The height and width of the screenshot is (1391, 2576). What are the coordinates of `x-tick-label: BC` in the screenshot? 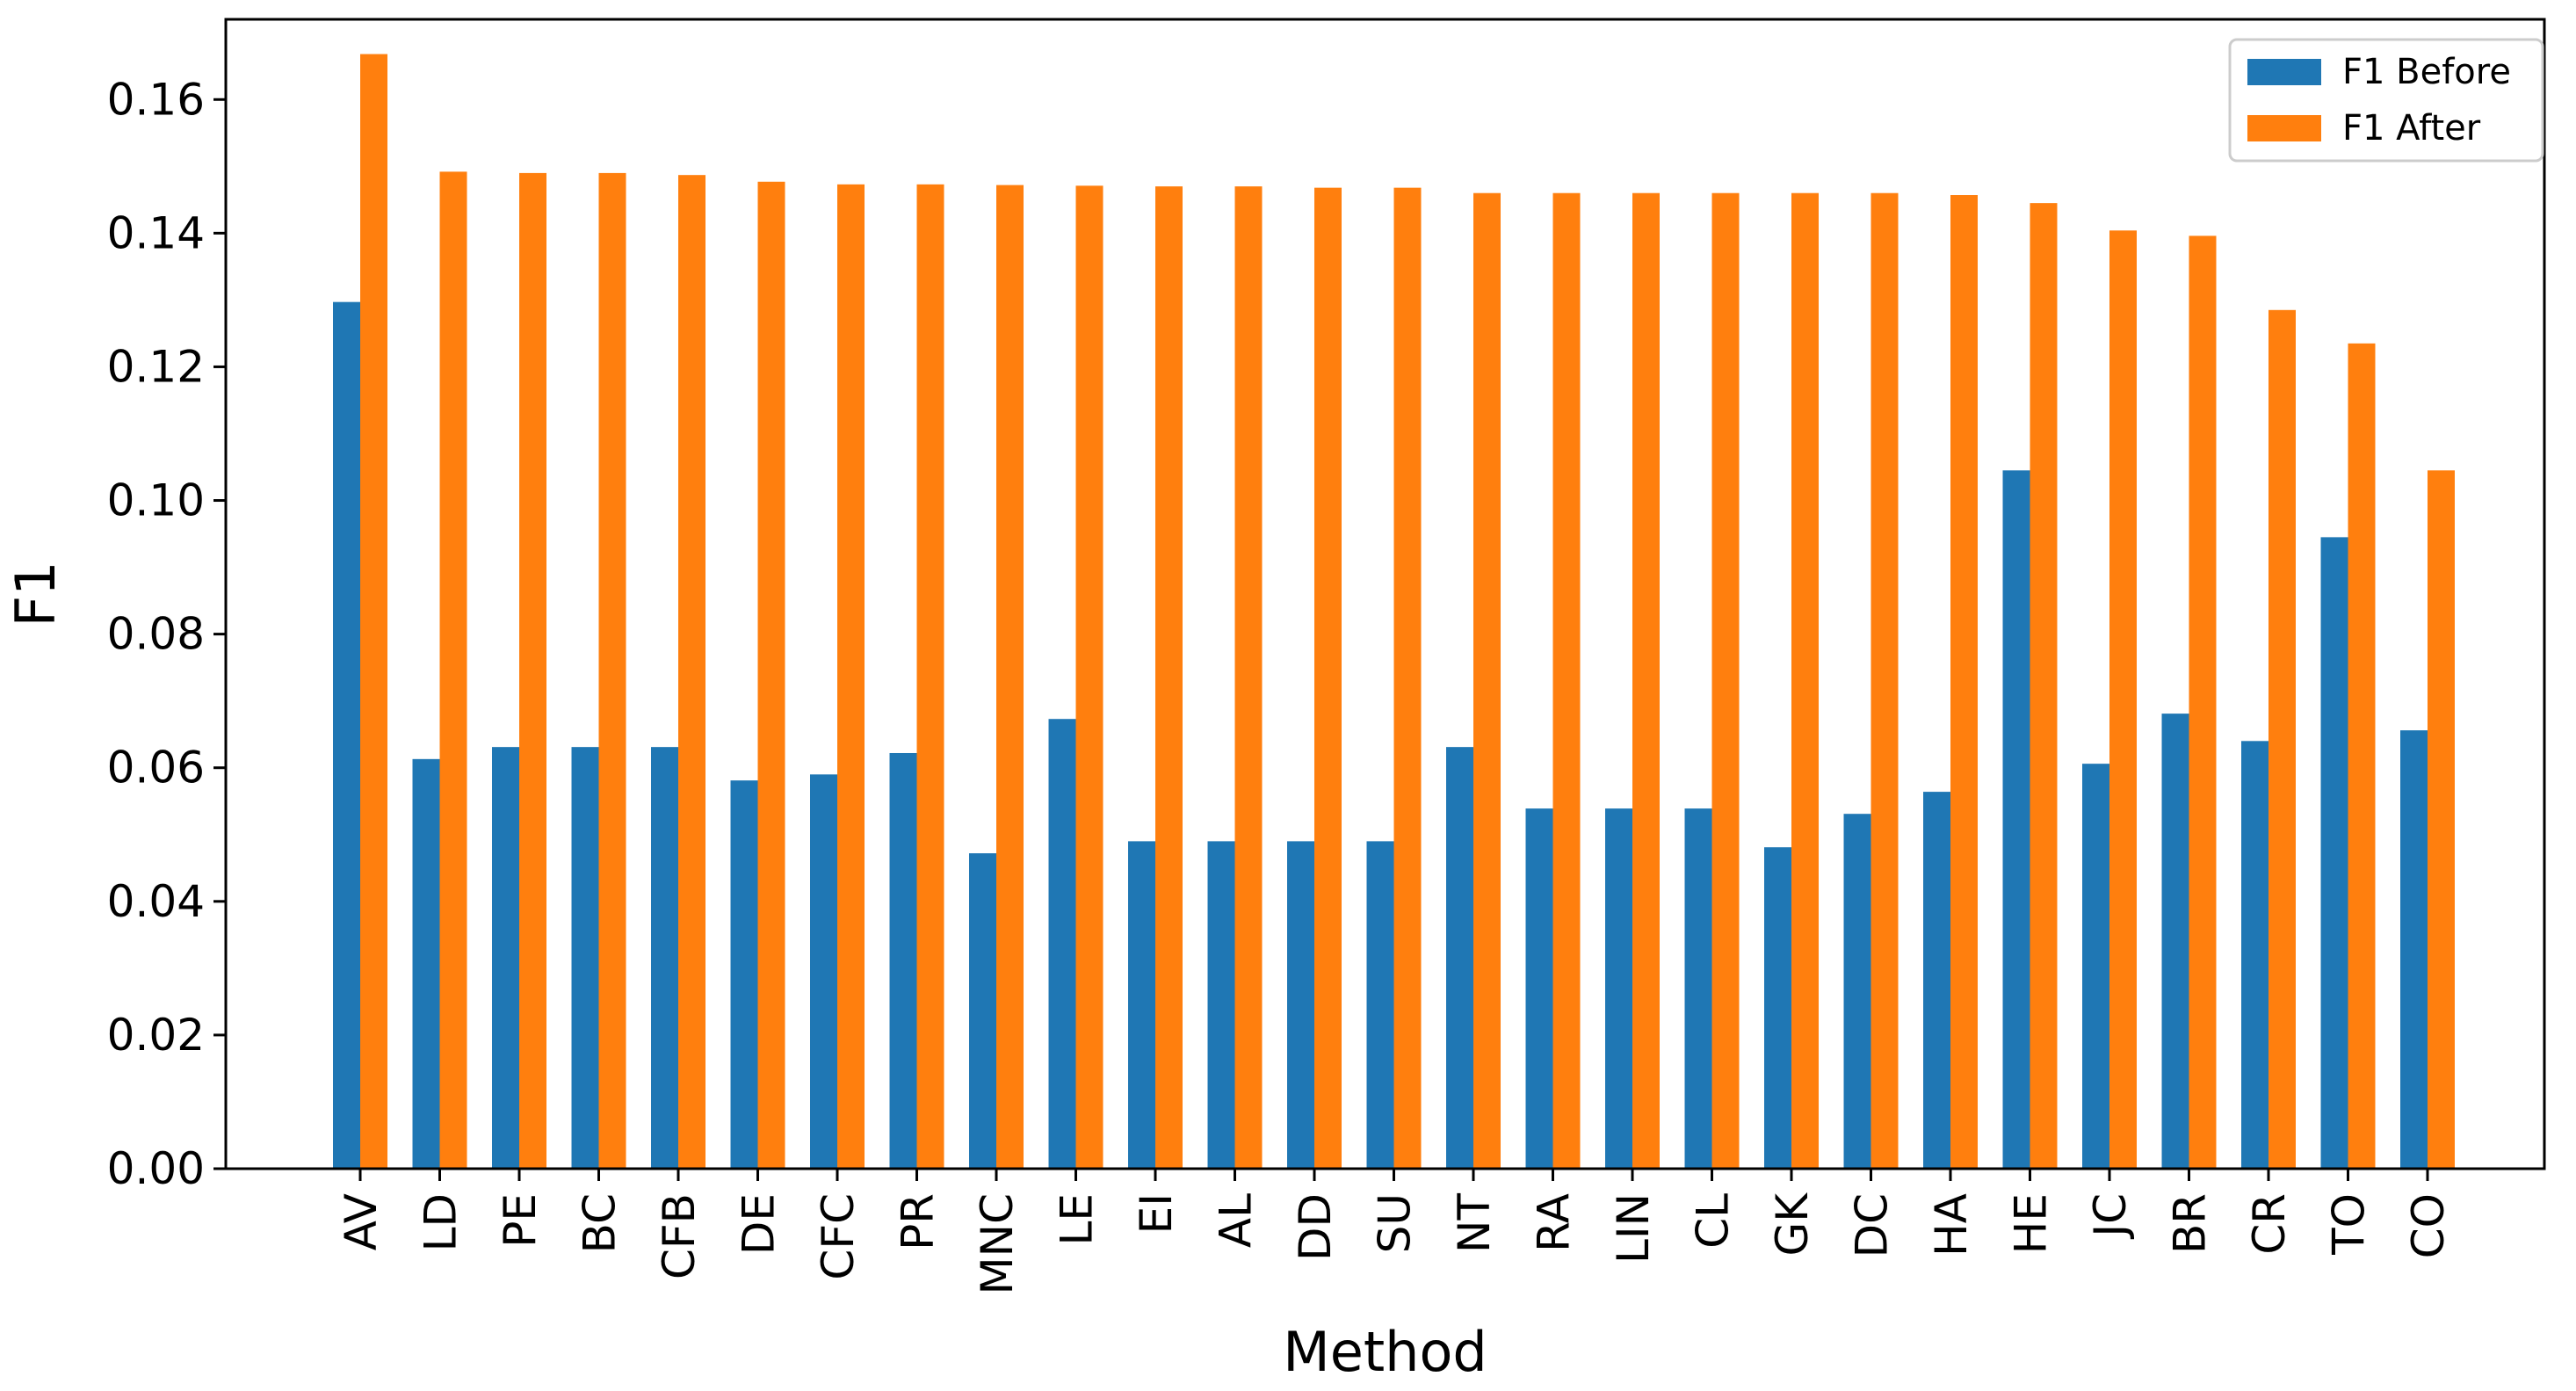 It's located at (600, 1223).